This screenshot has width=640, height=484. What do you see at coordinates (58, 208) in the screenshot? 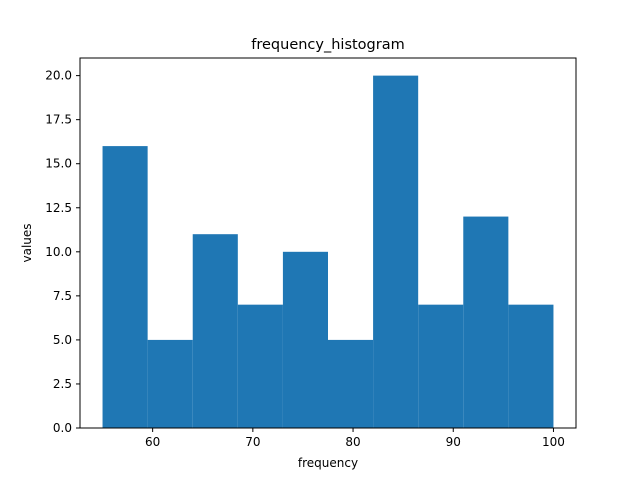
I see `y-tick-label: 12.5` at bounding box center [58, 208].